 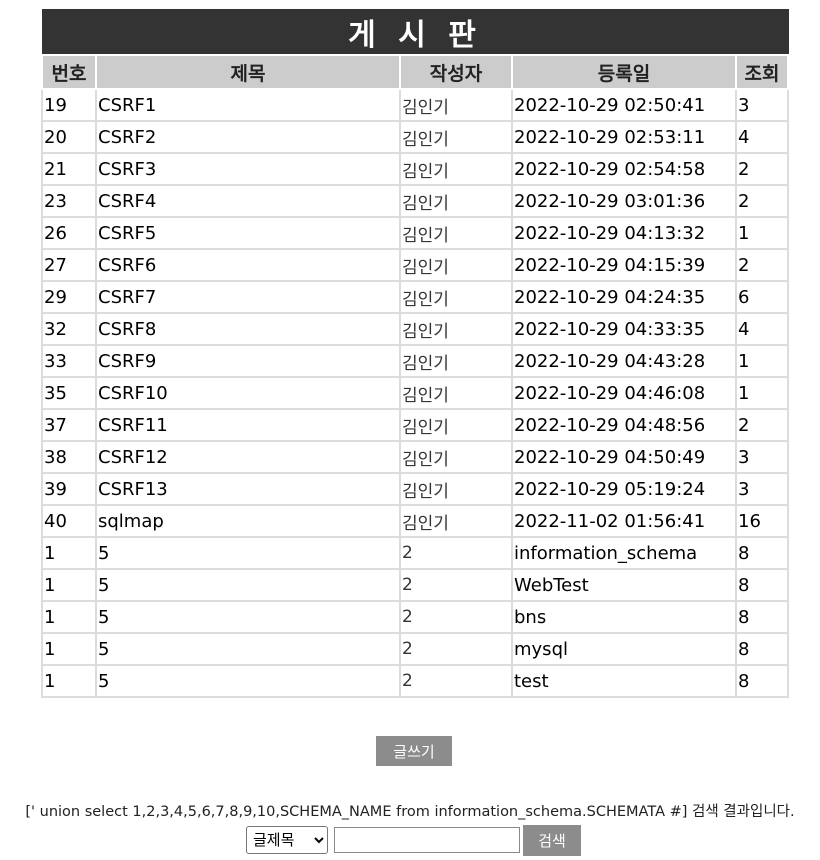 I want to click on table-row: 1 5 2 WebTest 8, so click(x=415, y=585).